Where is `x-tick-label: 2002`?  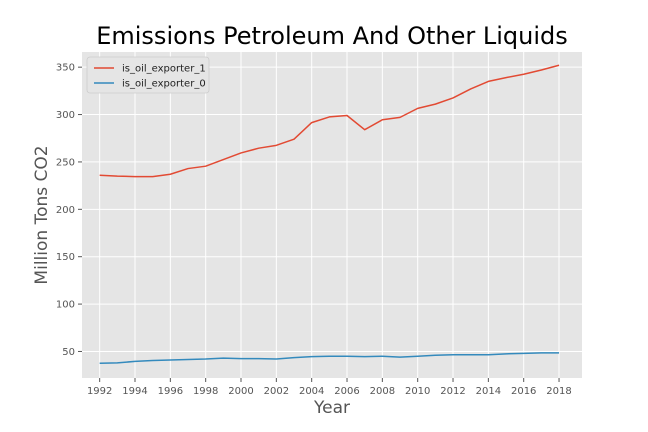 x-tick-label: 2002 is located at coordinates (276, 391).